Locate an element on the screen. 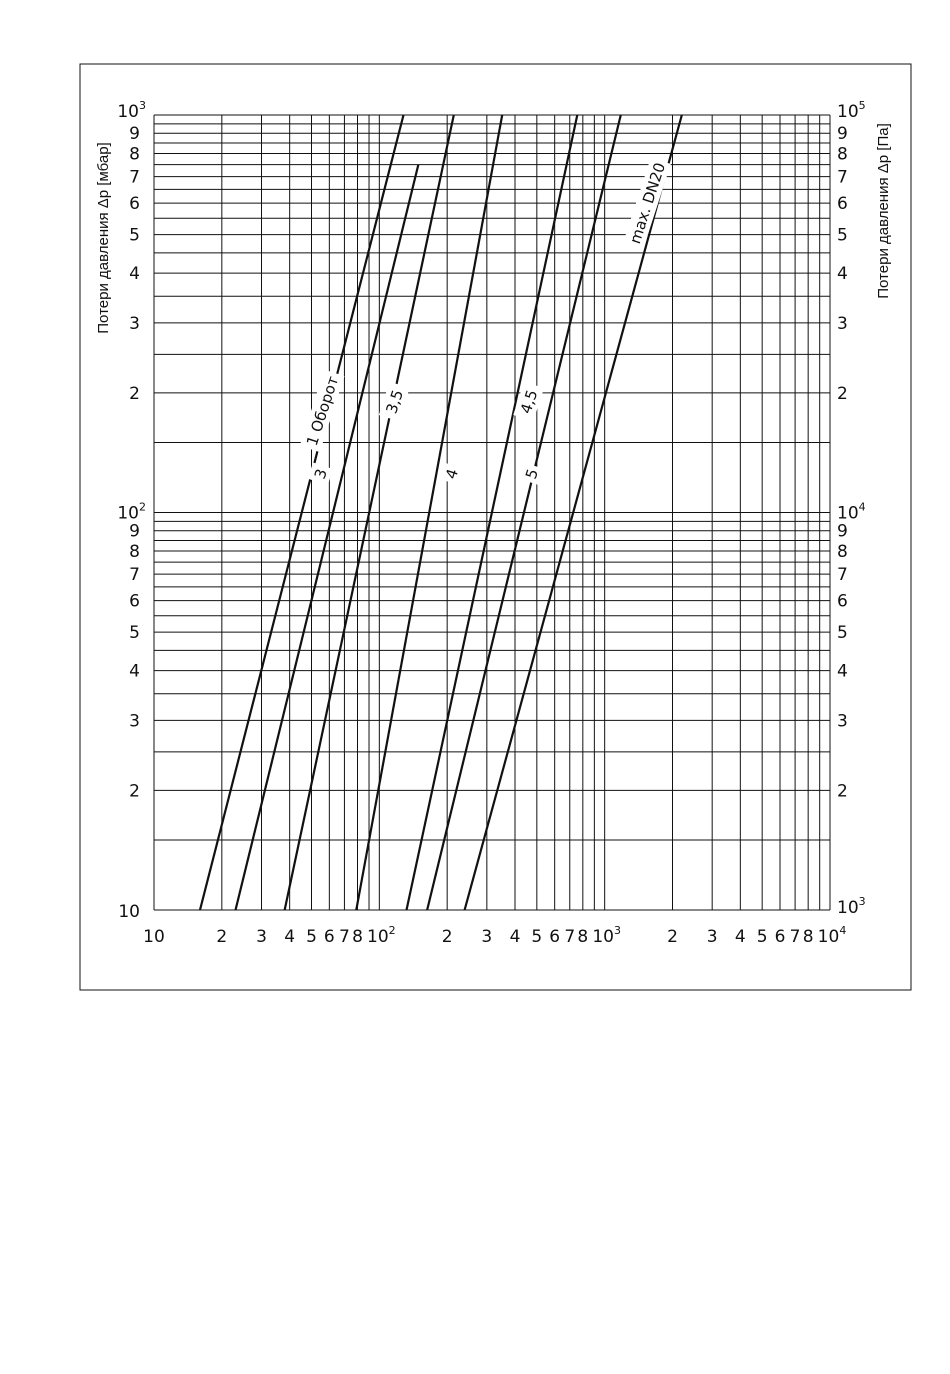  x-tick-label: 10² is located at coordinates (381, 935).